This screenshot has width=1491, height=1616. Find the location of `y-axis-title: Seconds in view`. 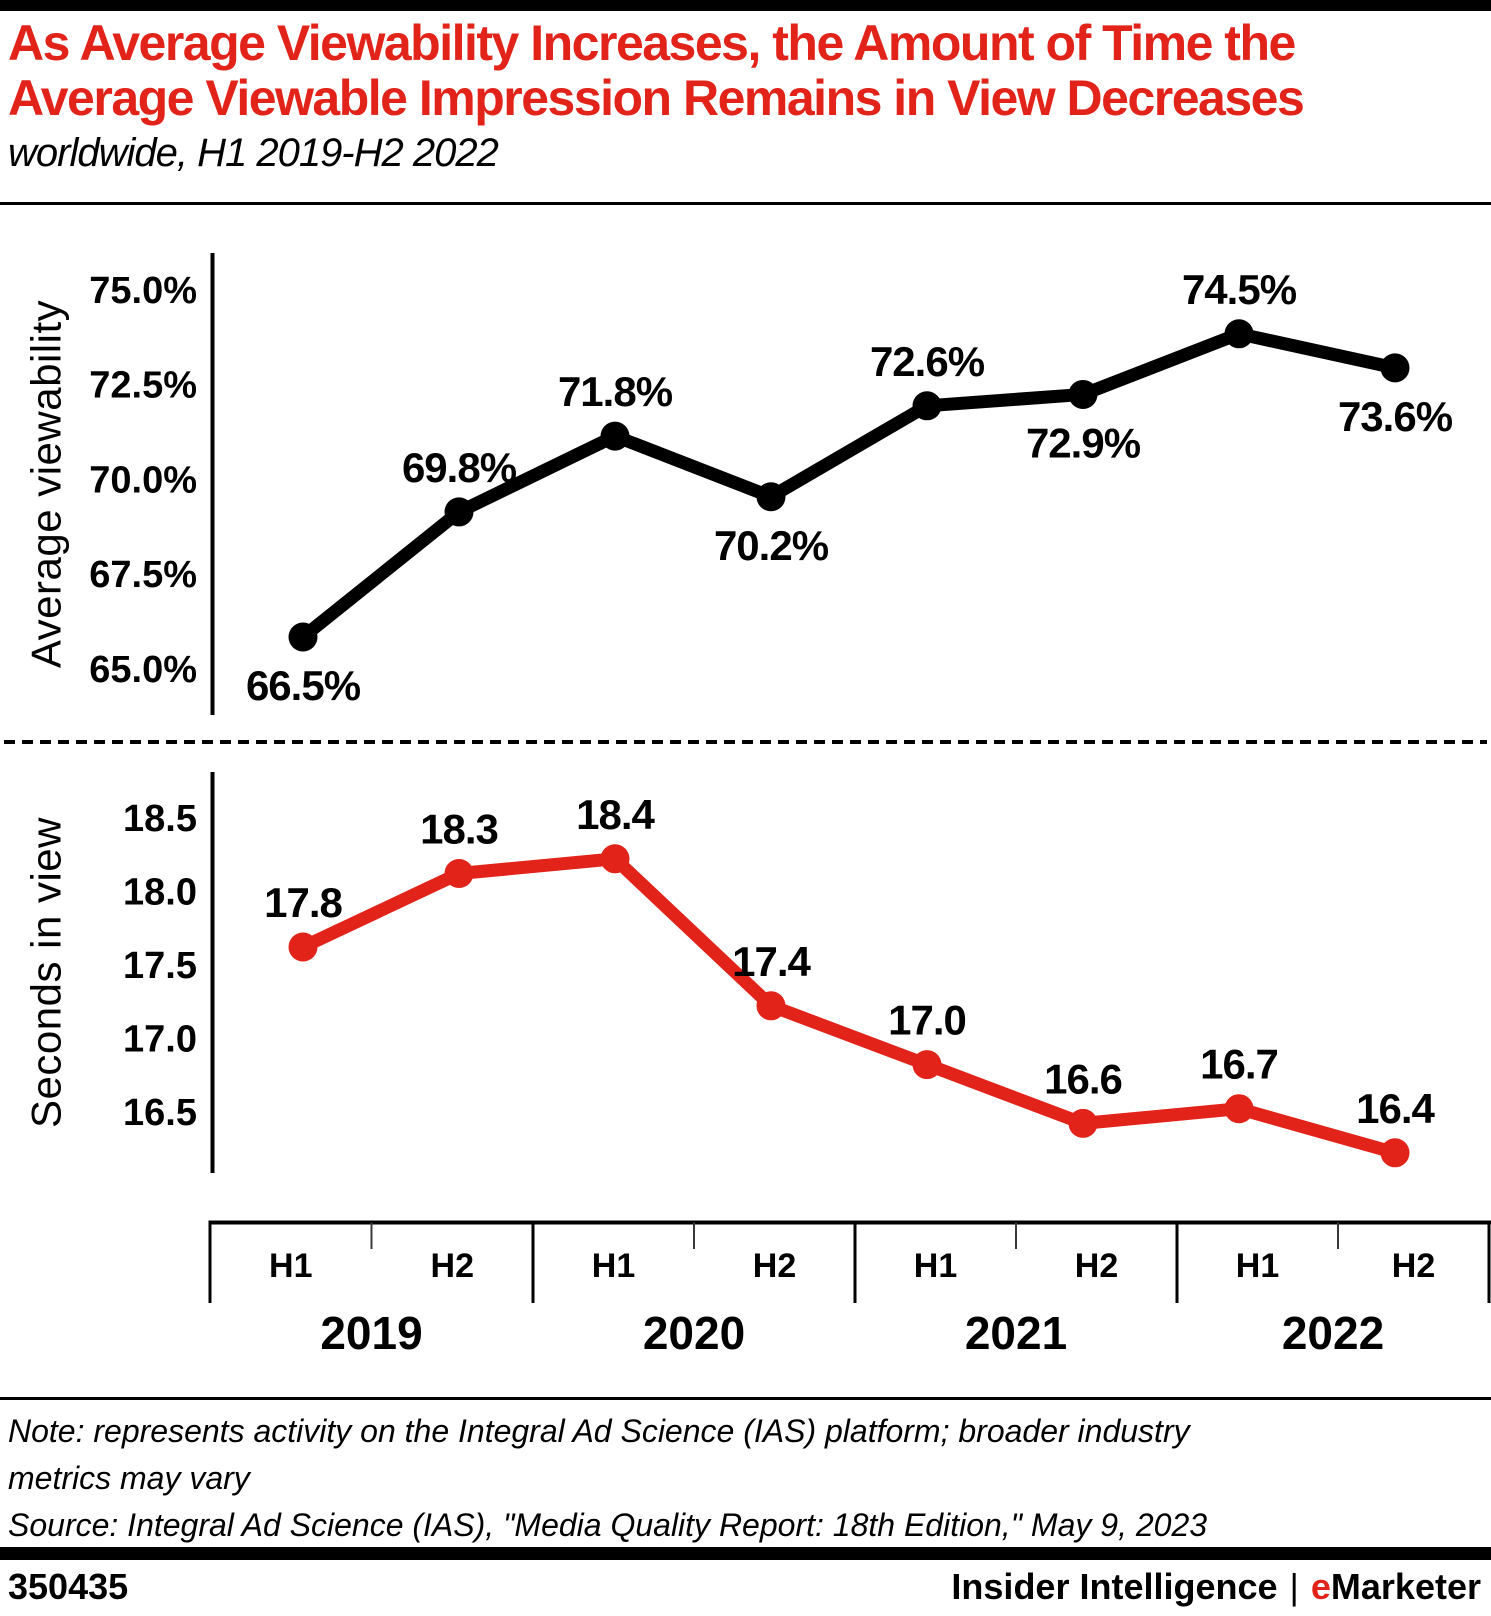

y-axis-title: Seconds in view is located at coordinates (46, 972).